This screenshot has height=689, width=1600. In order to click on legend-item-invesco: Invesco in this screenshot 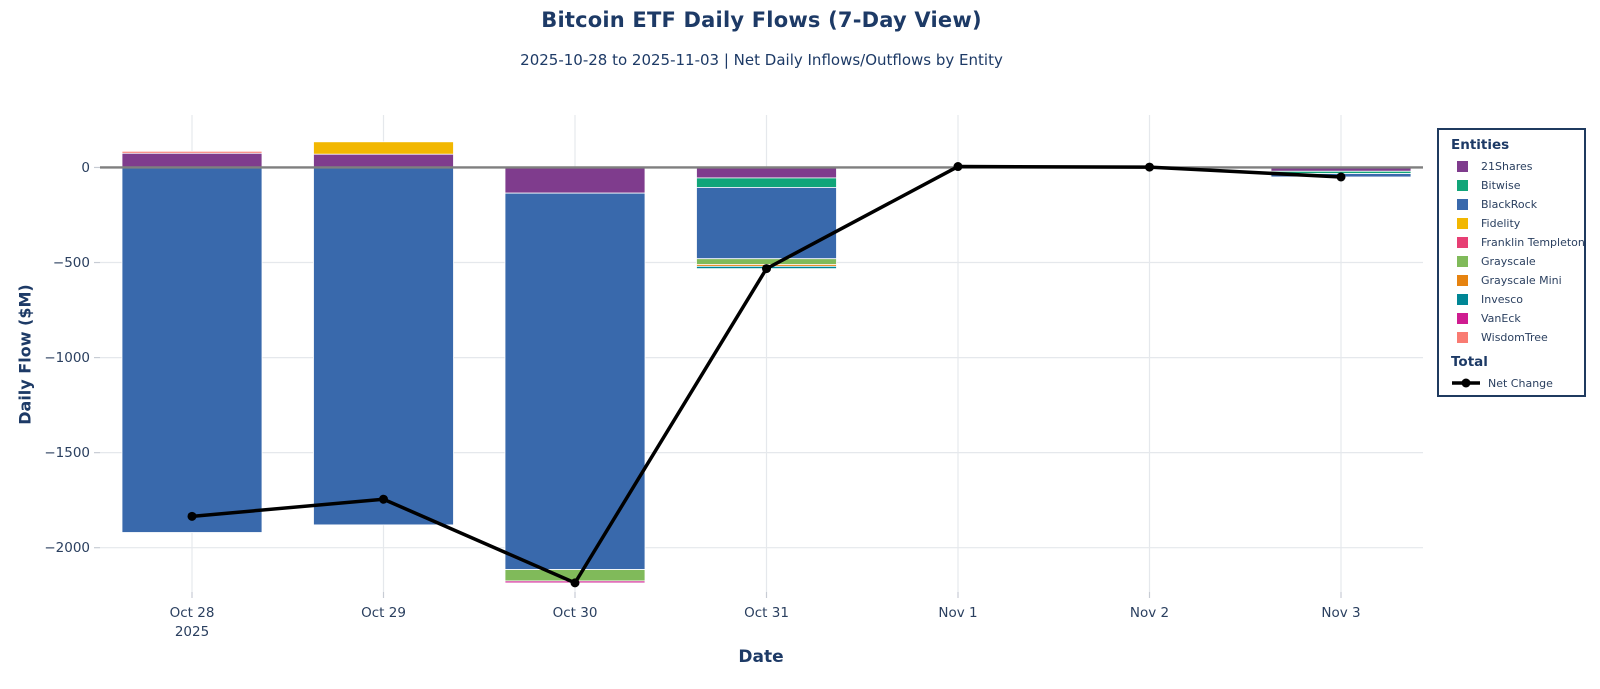, I will do `click(1513, 299)`.